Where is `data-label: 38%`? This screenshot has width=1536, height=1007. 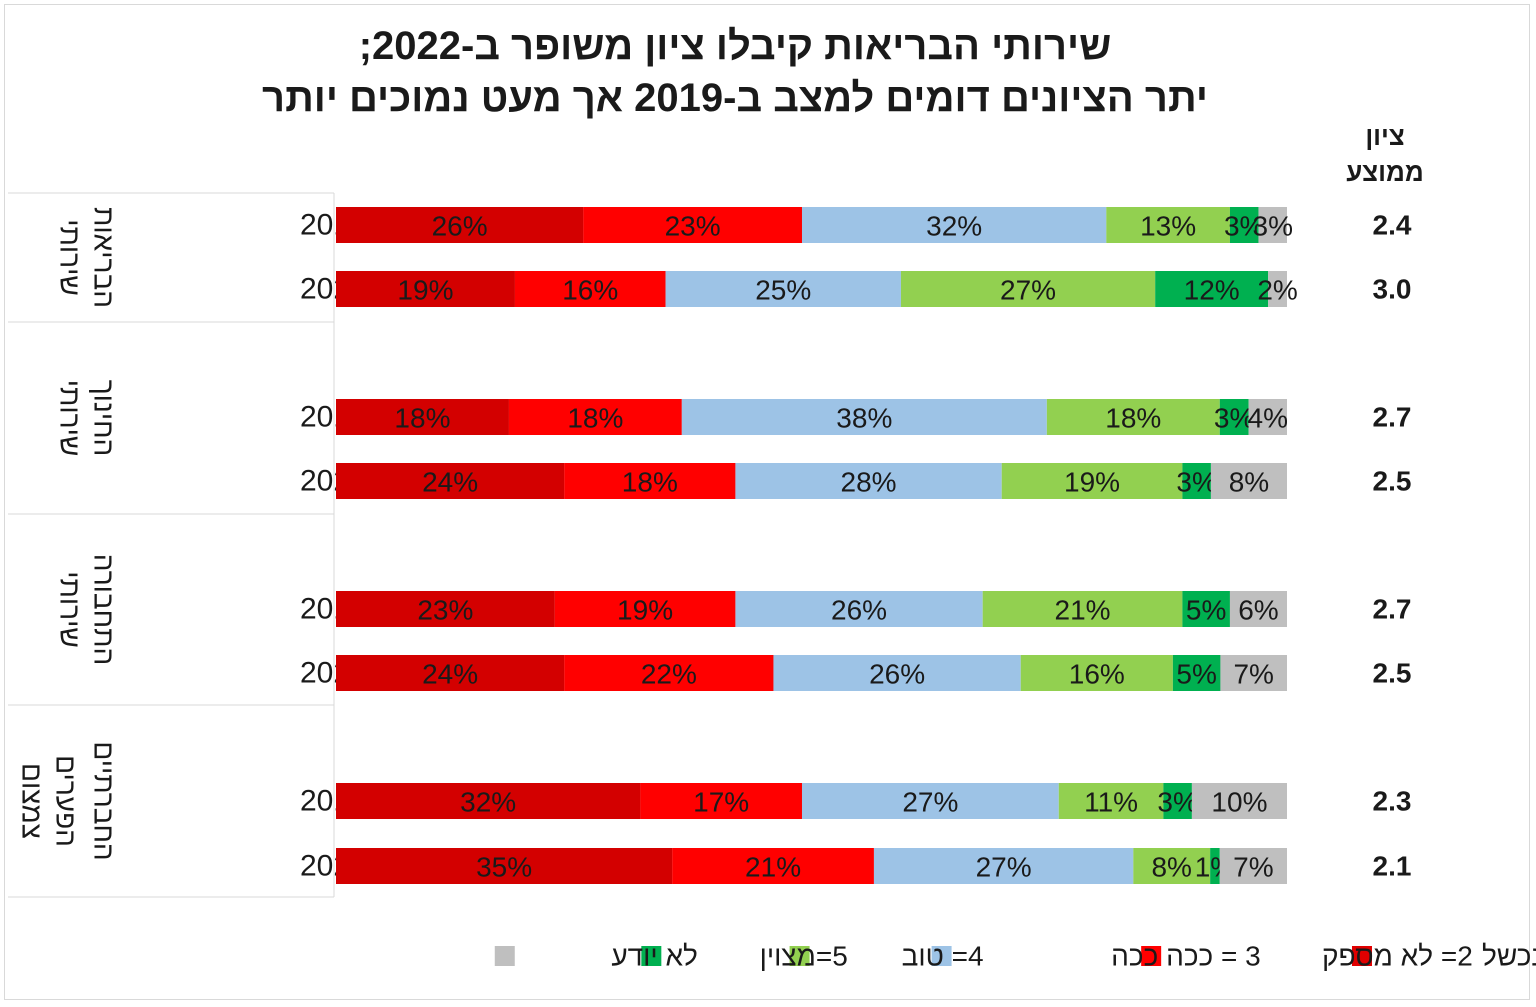 data-label: 38% is located at coordinates (864, 418).